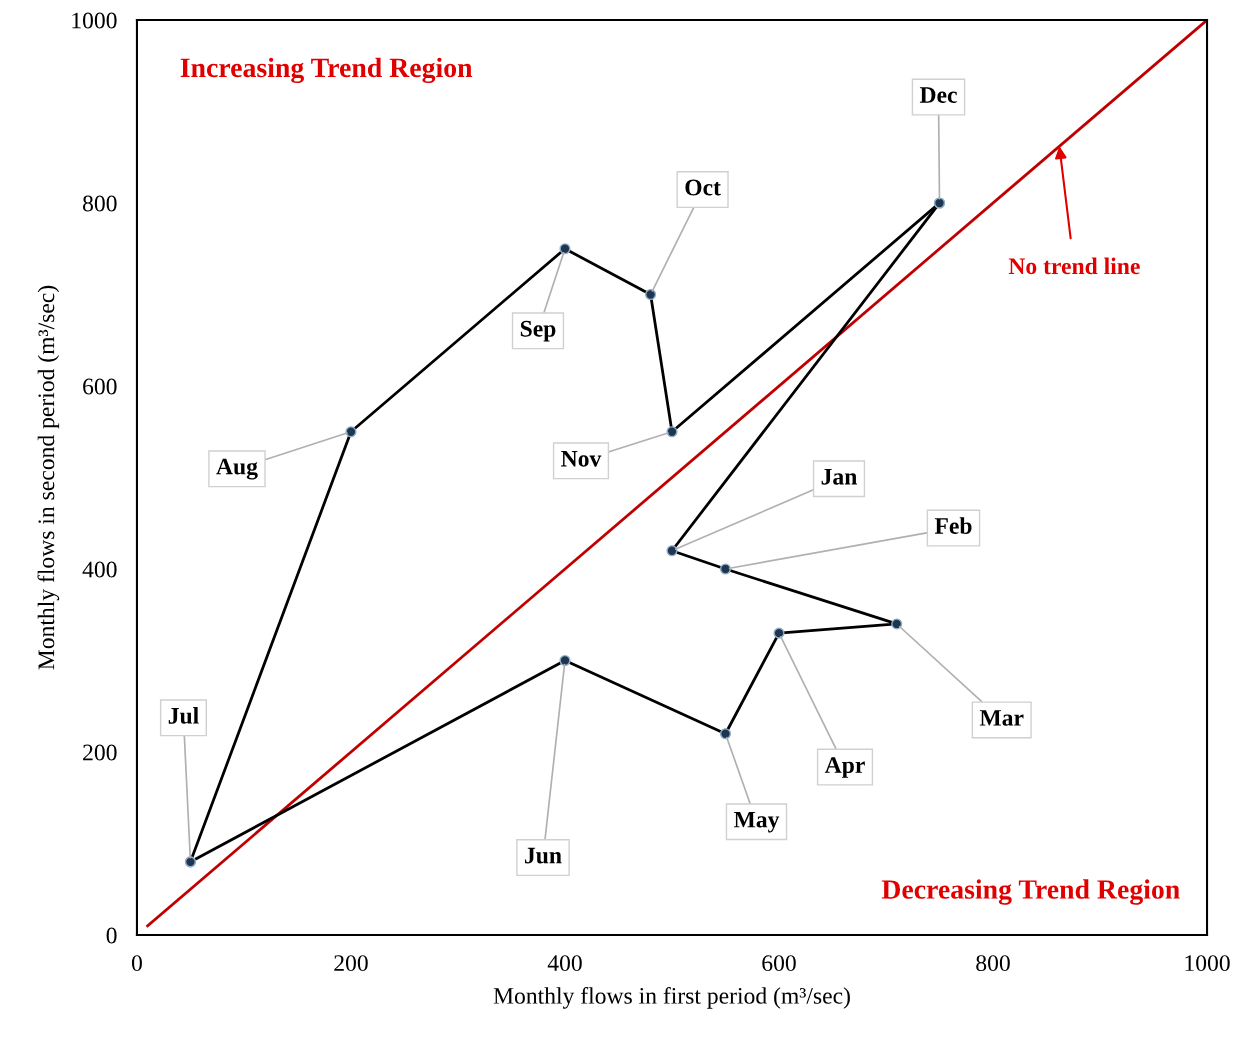 The width and height of the screenshot is (1245, 1038). What do you see at coordinates (100, 752) in the screenshot?
I see `y-tick-label: 200` at bounding box center [100, 752].